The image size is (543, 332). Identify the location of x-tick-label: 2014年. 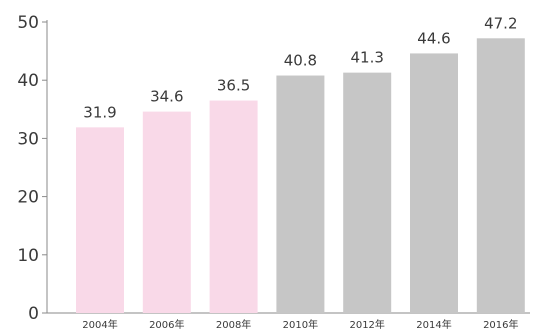
(433, 324).